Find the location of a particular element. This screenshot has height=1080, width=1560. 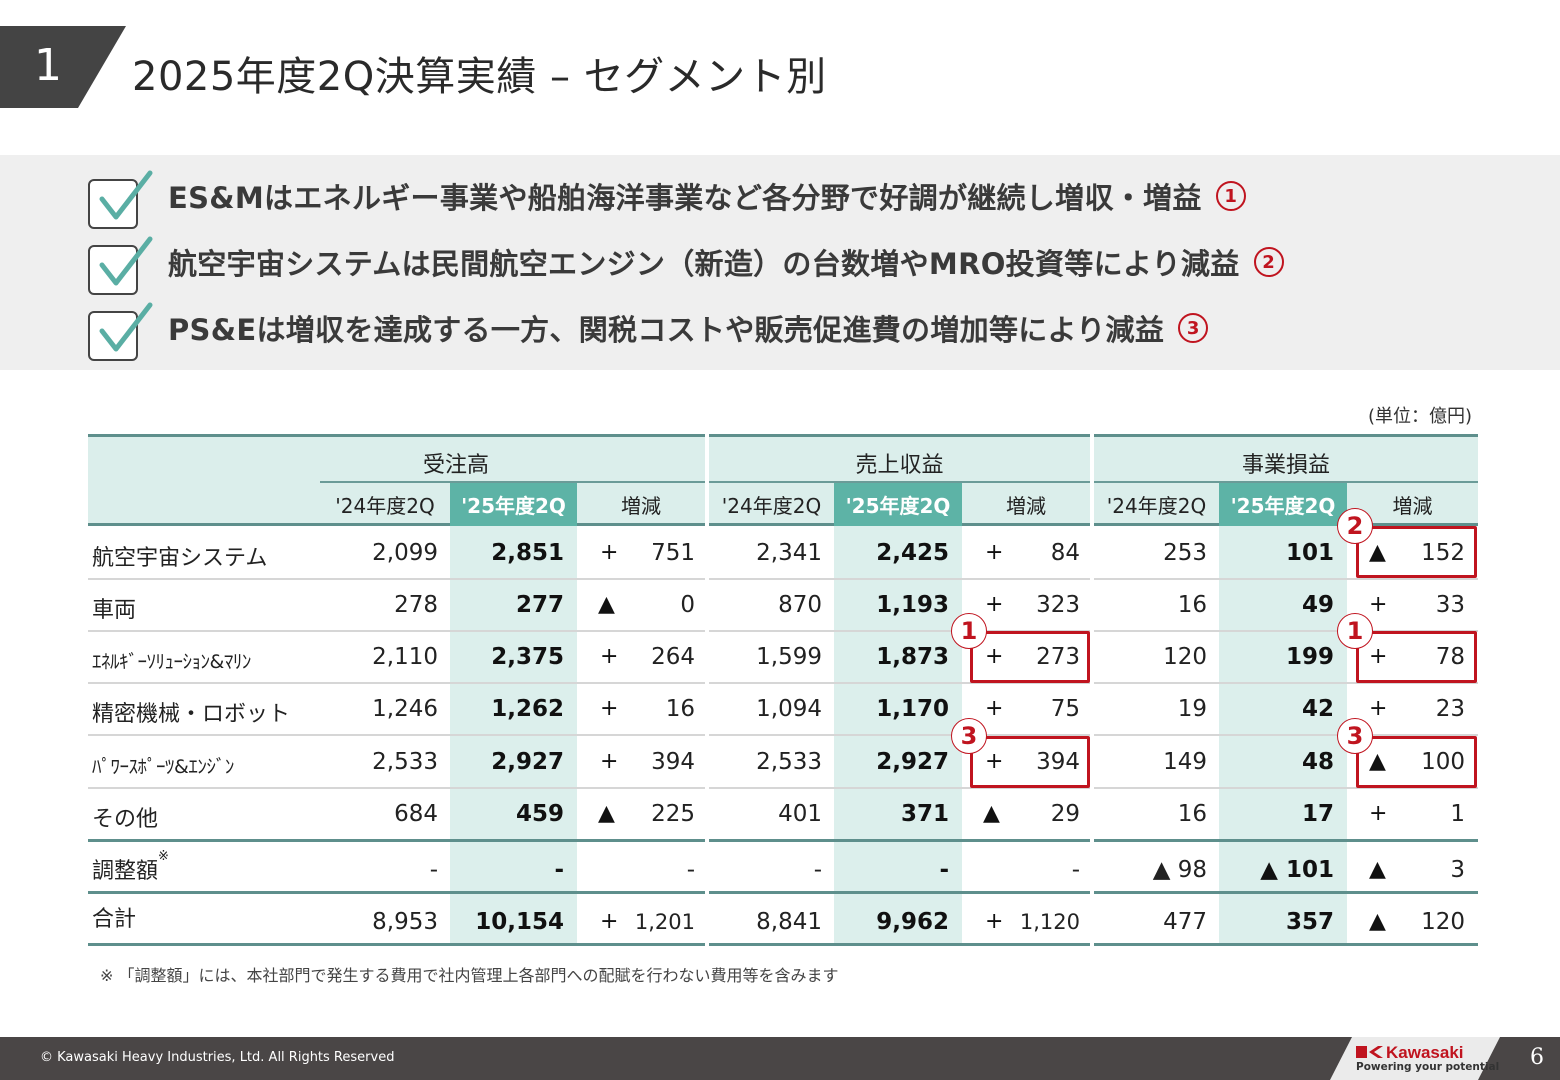

unit-label: (単位：億円) is located at coordinates (1419, 416).